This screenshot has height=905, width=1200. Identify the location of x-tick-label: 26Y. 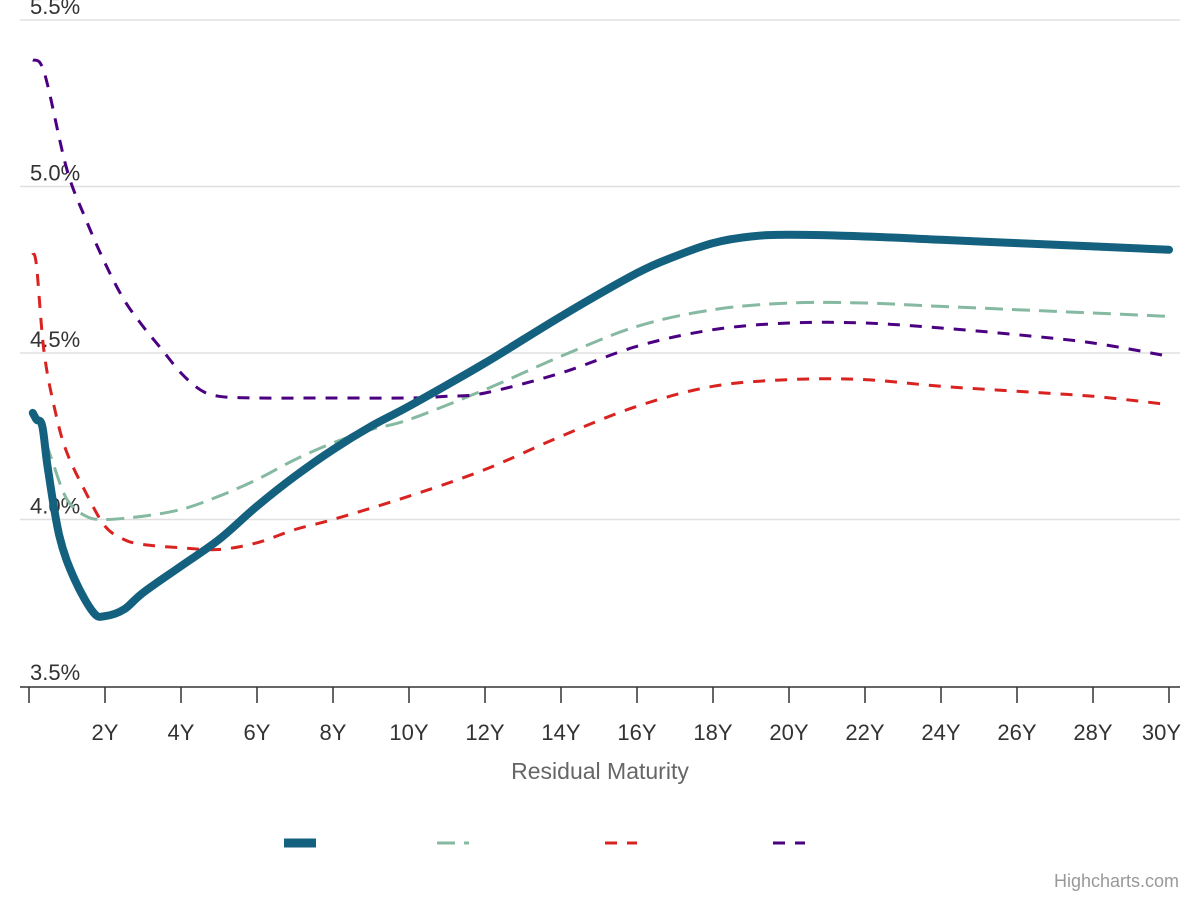
(1016, 732).